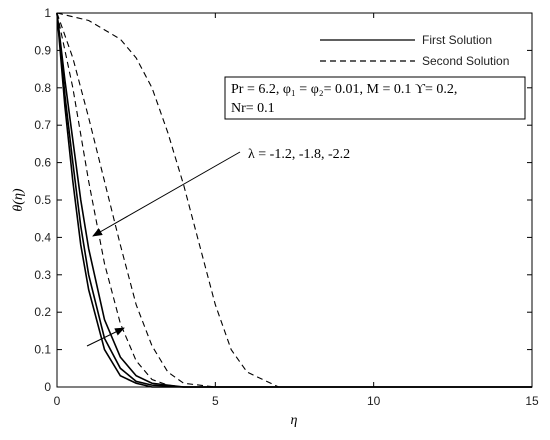  What do you see at coordinates (299, 154) in the screenshot?
I see `annotation: λ = -1.2, -1.8, -2.2` at bounding box center [299, 154].